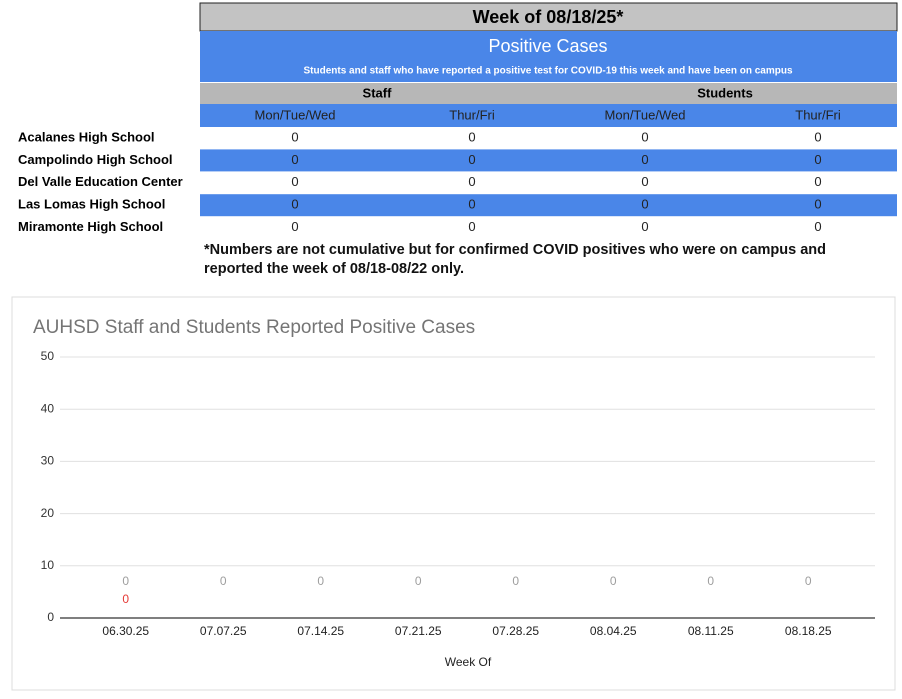  What do you see at coordinates (725, 92) in the screenshot?
I see `group-header: Students` at bounding box center [725, 92].